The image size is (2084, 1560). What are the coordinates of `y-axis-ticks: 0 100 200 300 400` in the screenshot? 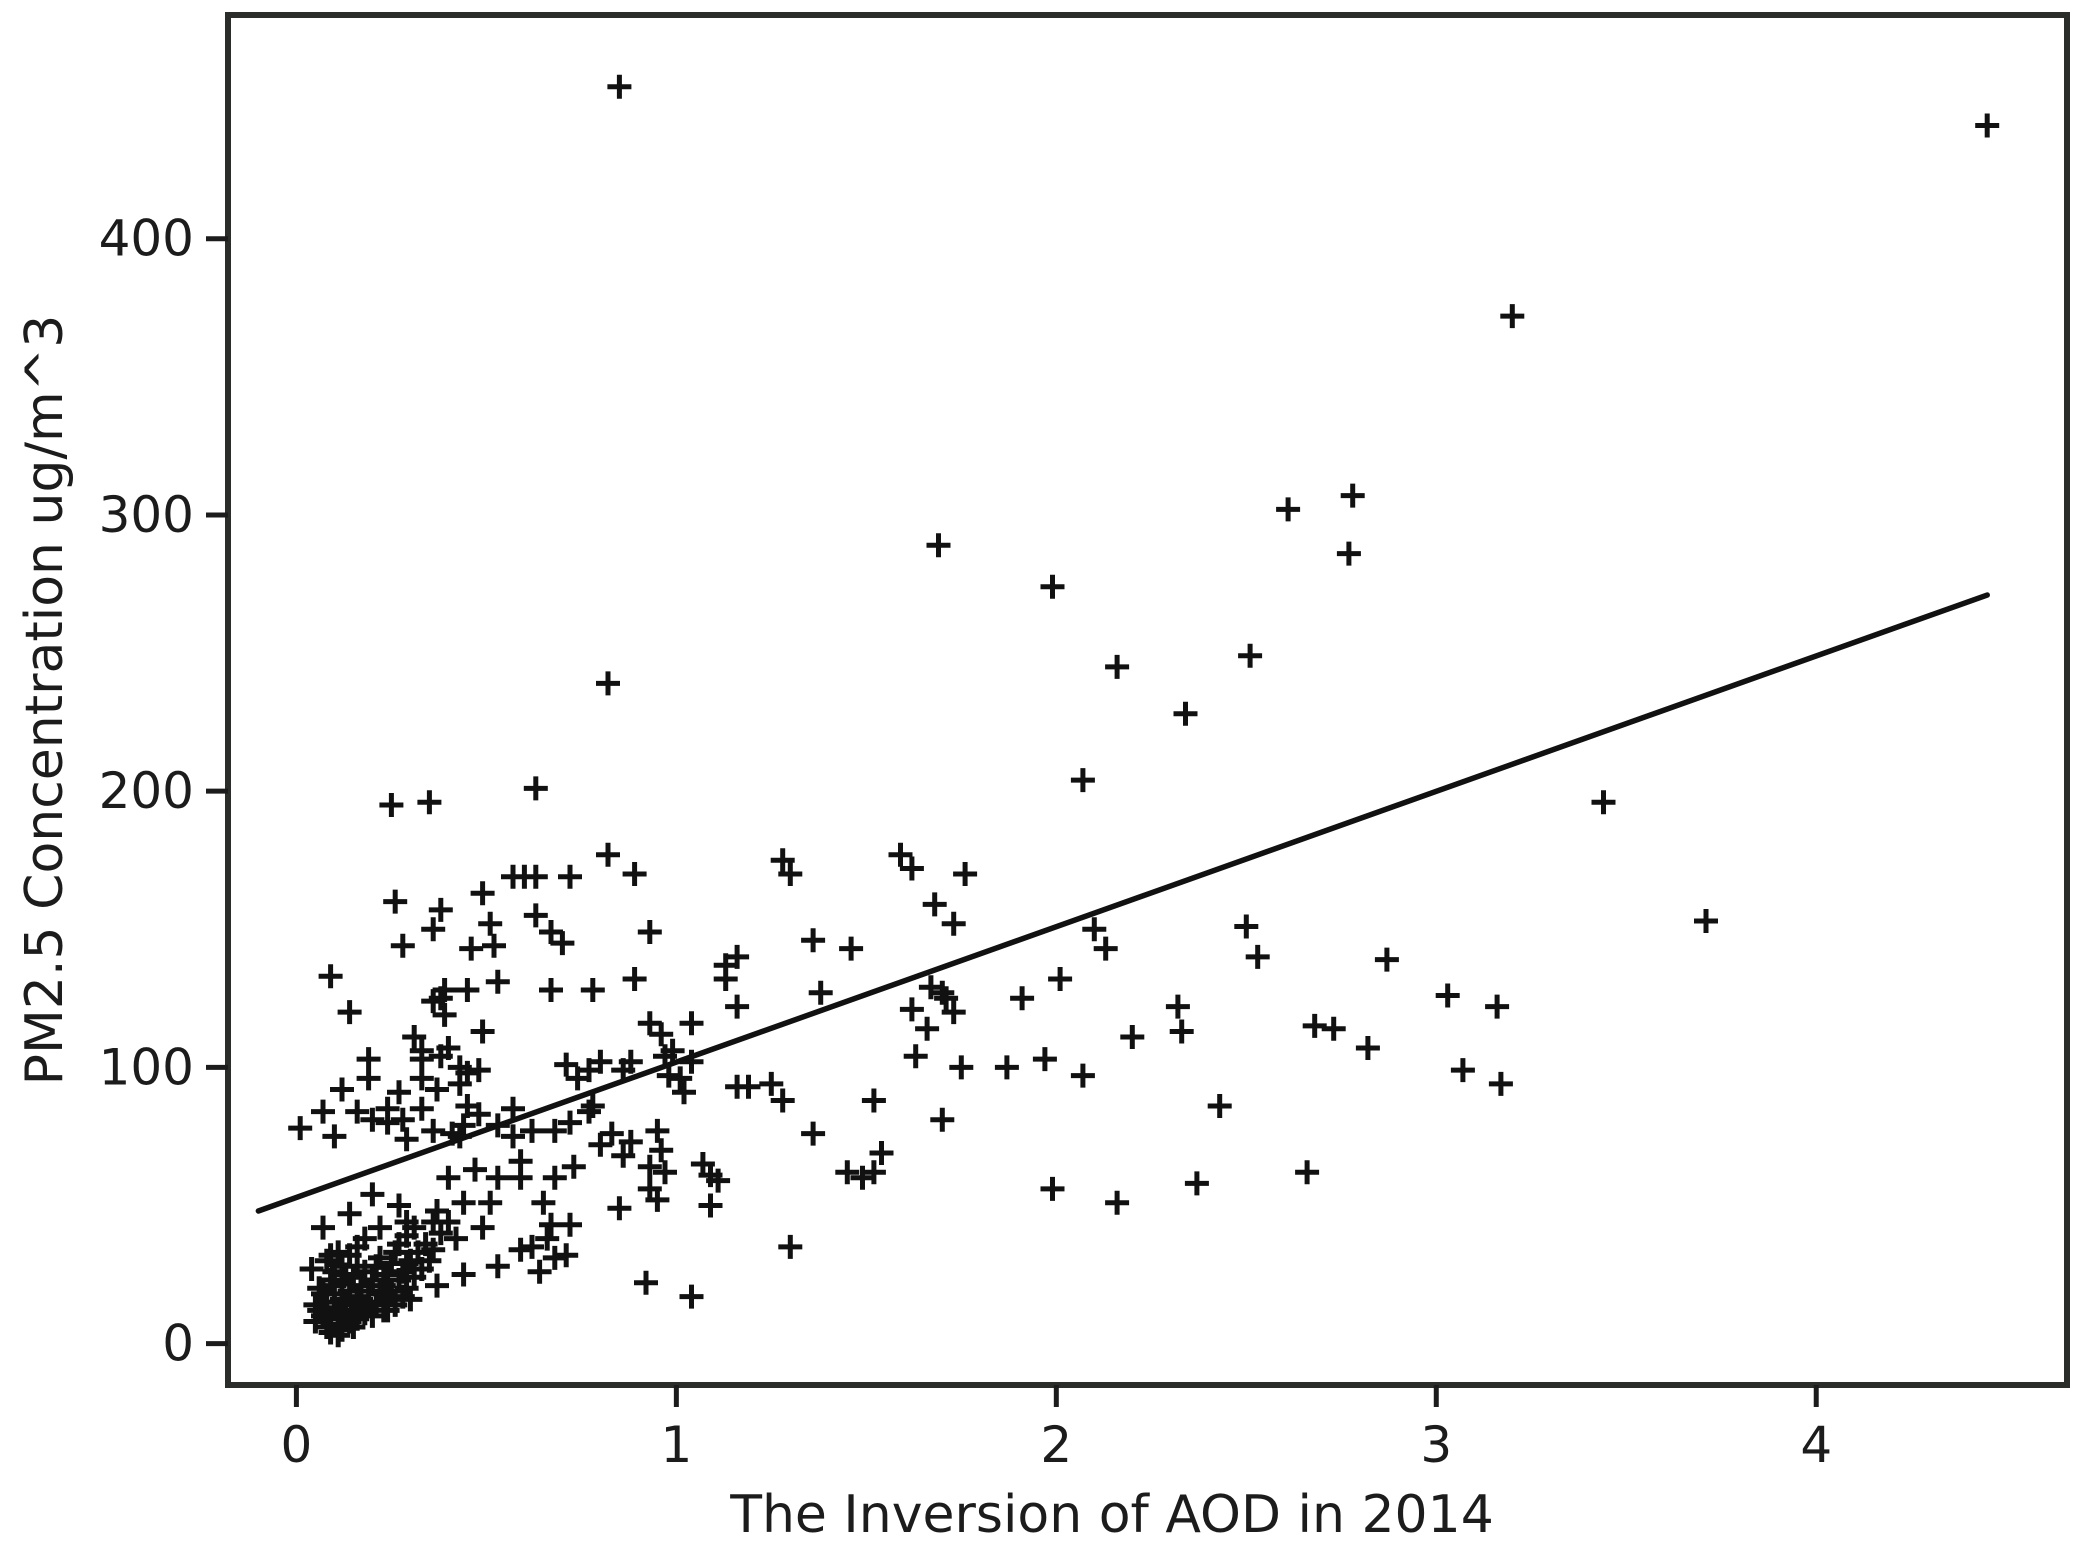 It's located at (163, 791).